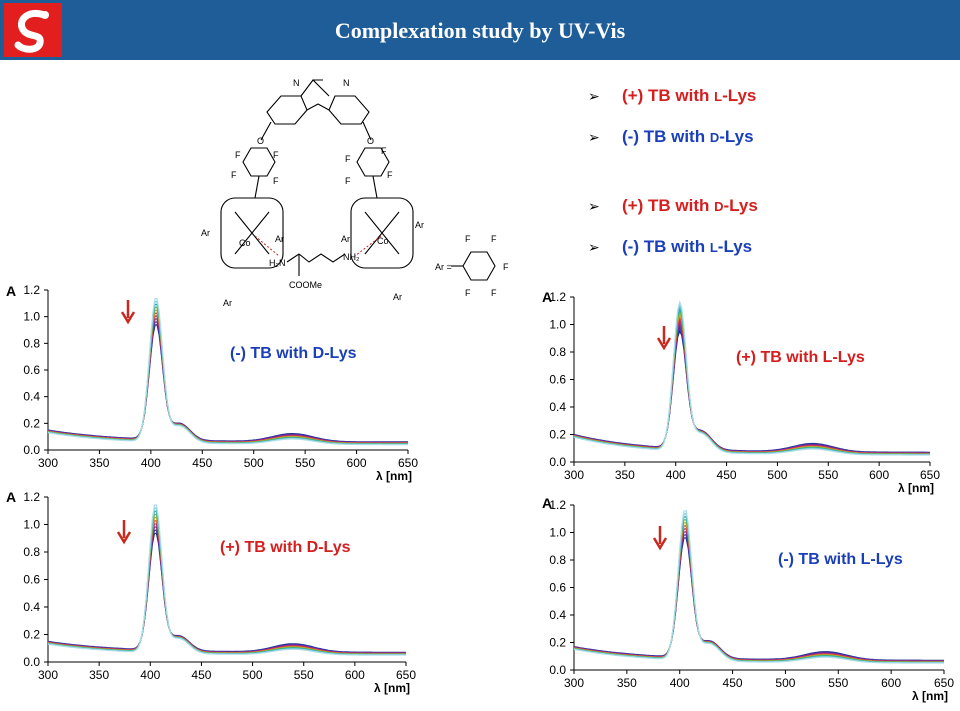  I want to click on structure-label-n: N, so click(346, 83).